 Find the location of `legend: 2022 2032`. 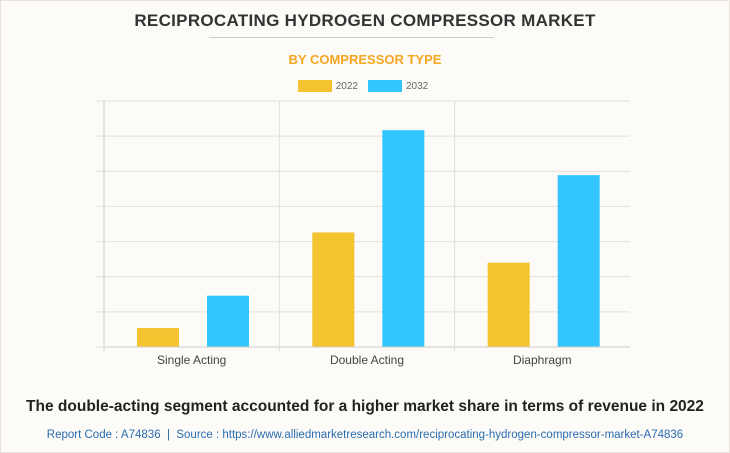

legend: 2022 2032 is located at coordinates (365, 86).